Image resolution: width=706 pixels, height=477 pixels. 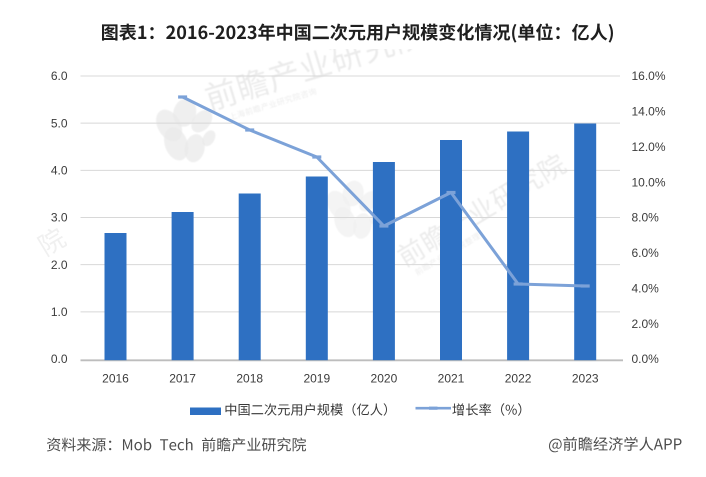 I want to click on svg-text: 16.0%, so click(x=649, y=76).